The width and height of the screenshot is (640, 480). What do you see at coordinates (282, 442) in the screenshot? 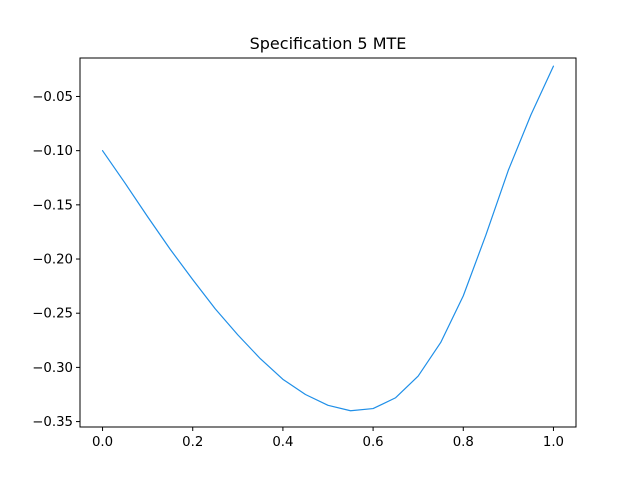
I see `x-tick-label: 0.4` at bounding box center [282, 442].